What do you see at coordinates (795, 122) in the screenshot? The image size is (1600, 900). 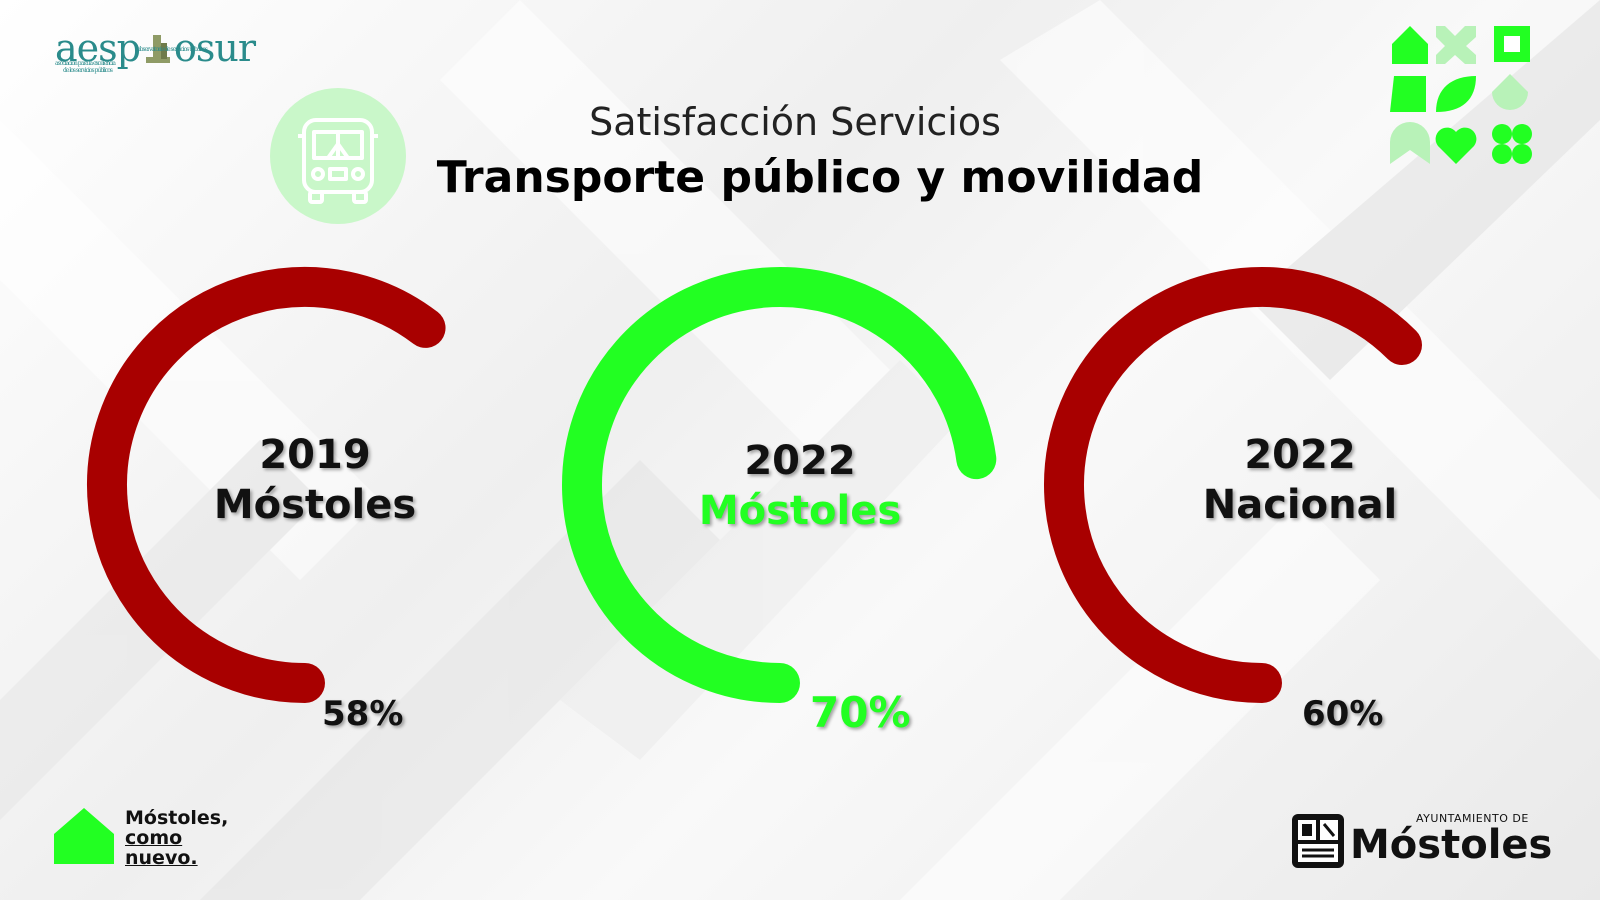 I see `slide-subtitle: Satisfacción Servicios` at bounding box center [795, 122].